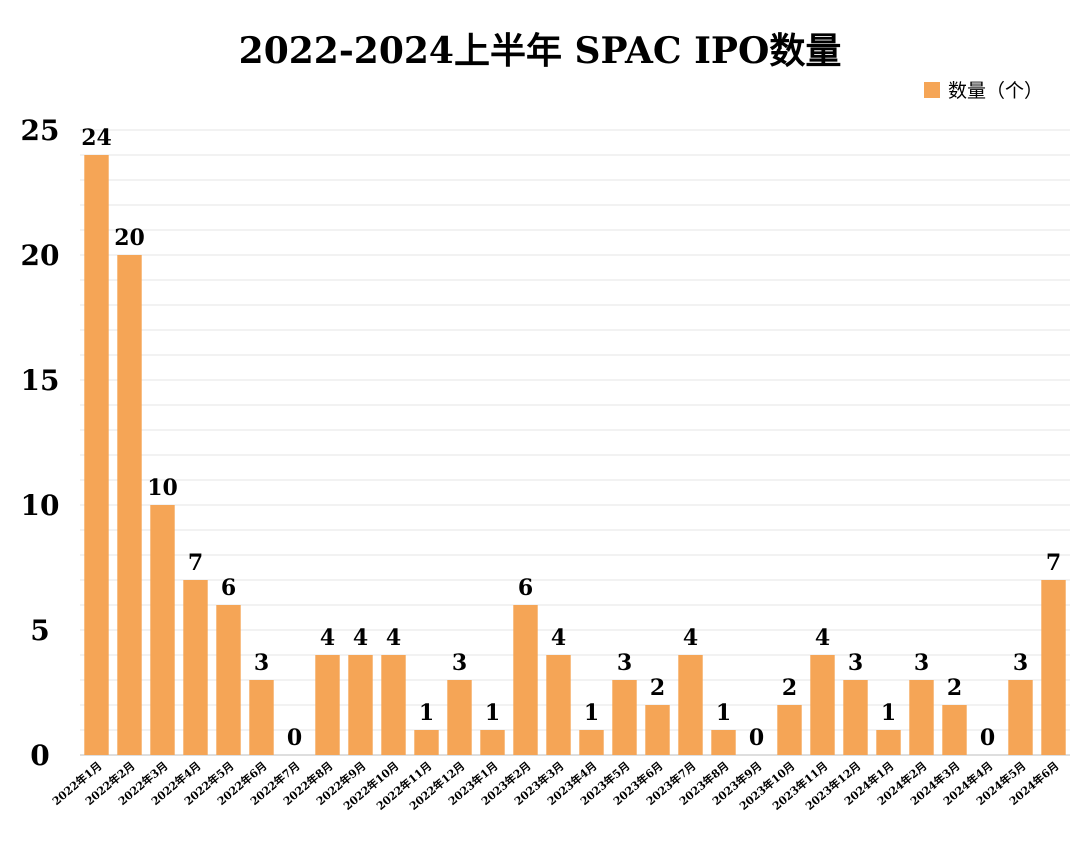  I want to click on x-tick-label: 2022年12月, so click(436, 786).